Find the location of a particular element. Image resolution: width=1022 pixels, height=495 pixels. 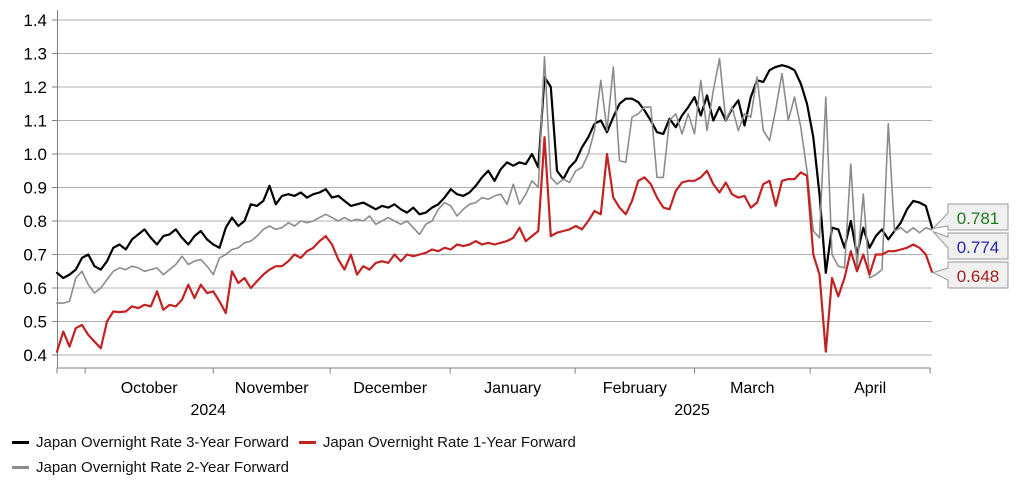

legend-row-2: Japan Overnight Rate 2-Year Forward is located at coordinates (512, 467).